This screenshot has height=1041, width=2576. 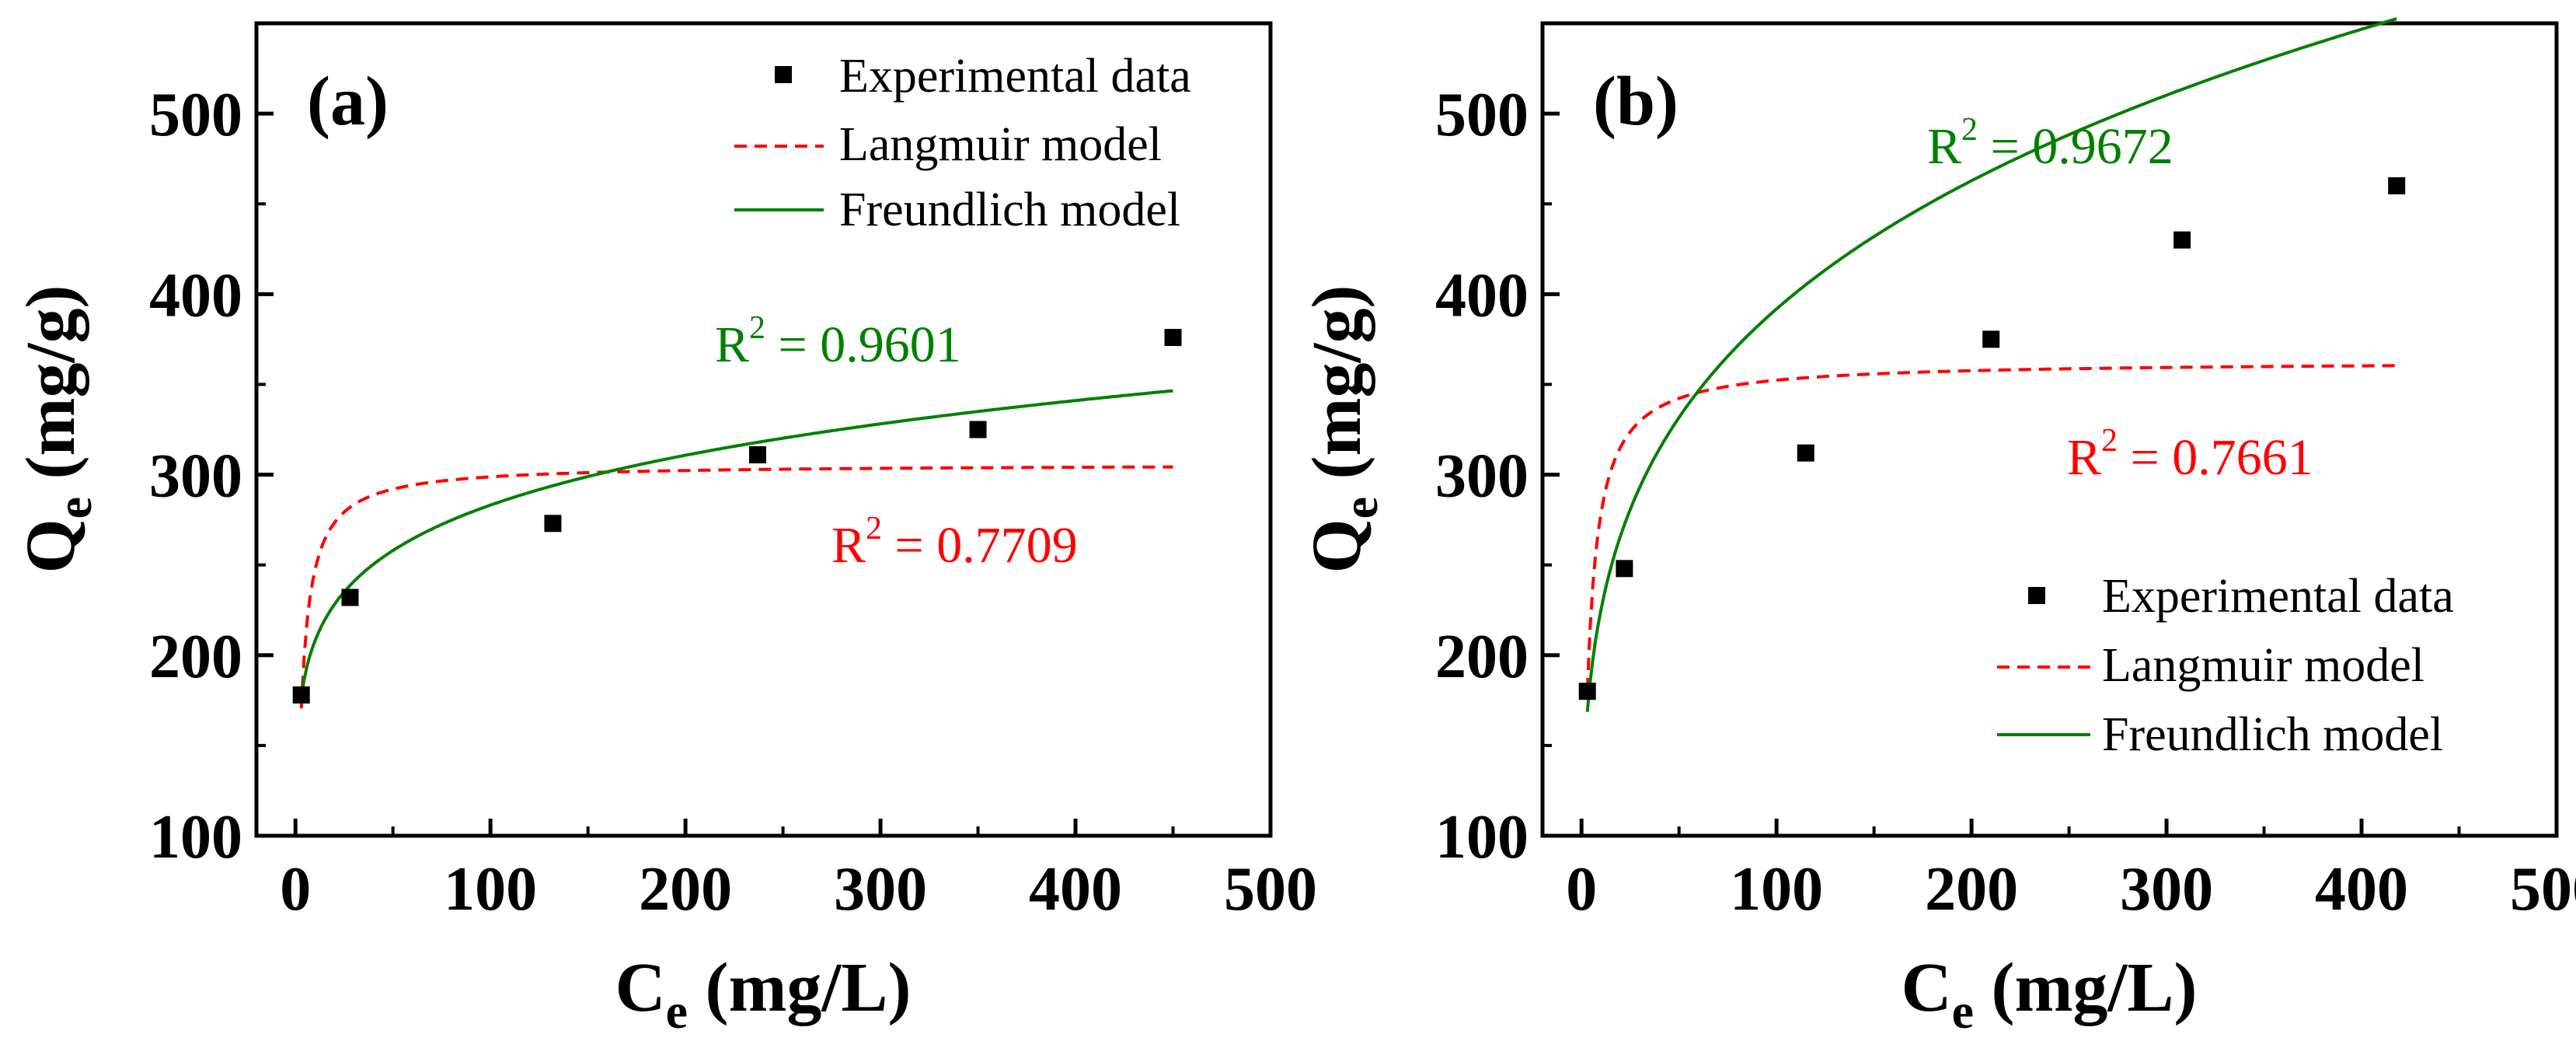 I want to click on model-curves, so click(x=736, y=549).